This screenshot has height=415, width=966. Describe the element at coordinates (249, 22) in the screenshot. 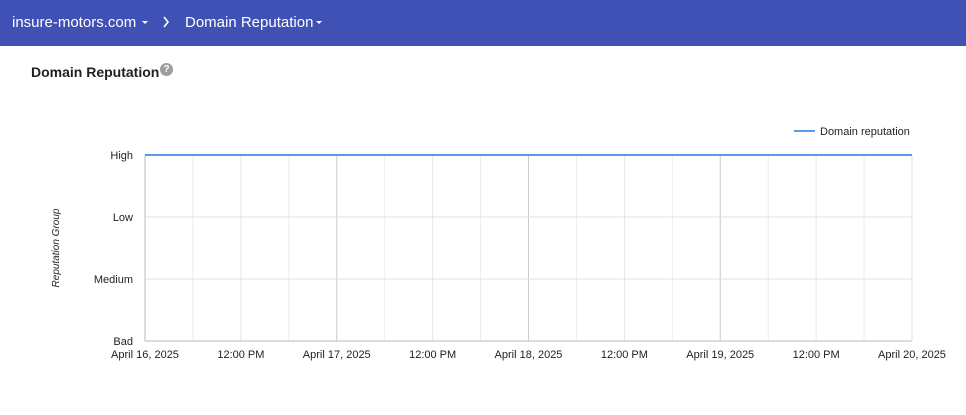

I see `section-selector: Domain Reputation` at that location.